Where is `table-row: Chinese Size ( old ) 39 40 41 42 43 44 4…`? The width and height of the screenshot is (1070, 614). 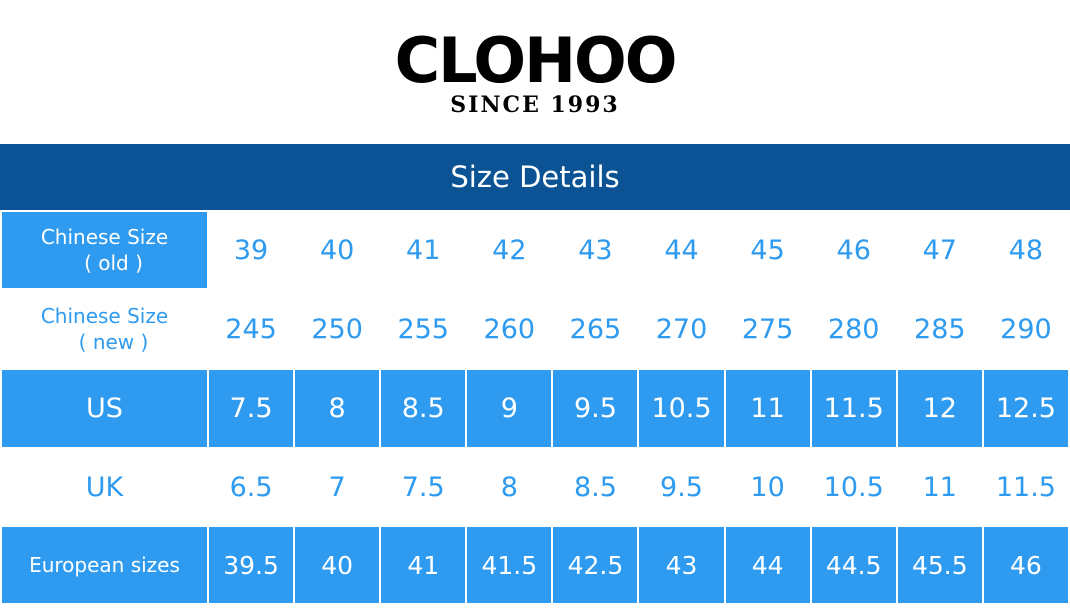
table-row: Chinese Size ( old ) 39 40 41 42 43 44 4… is located at coordinates (535, 250).